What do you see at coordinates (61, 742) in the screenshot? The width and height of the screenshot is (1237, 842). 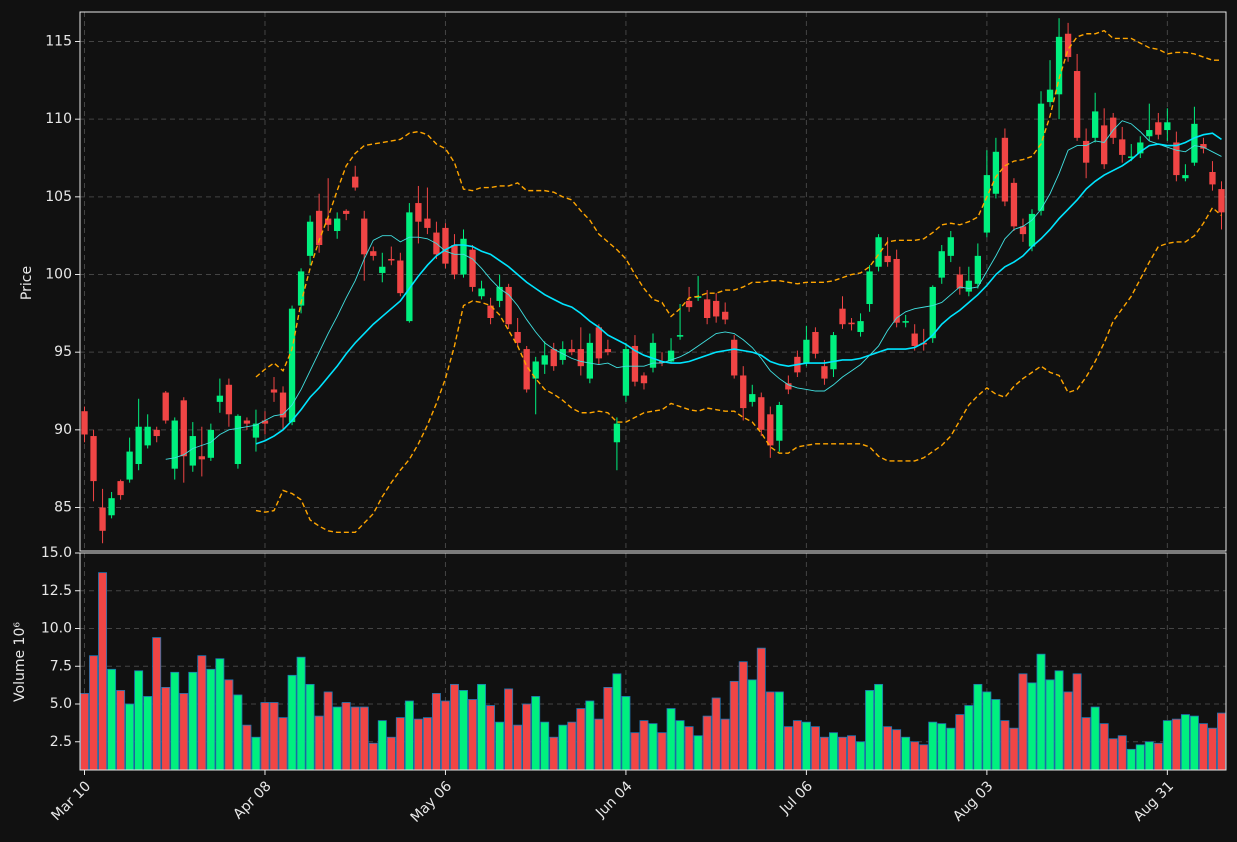 I see `y-tick-label: 2.5` at bounding box center [61, 742].